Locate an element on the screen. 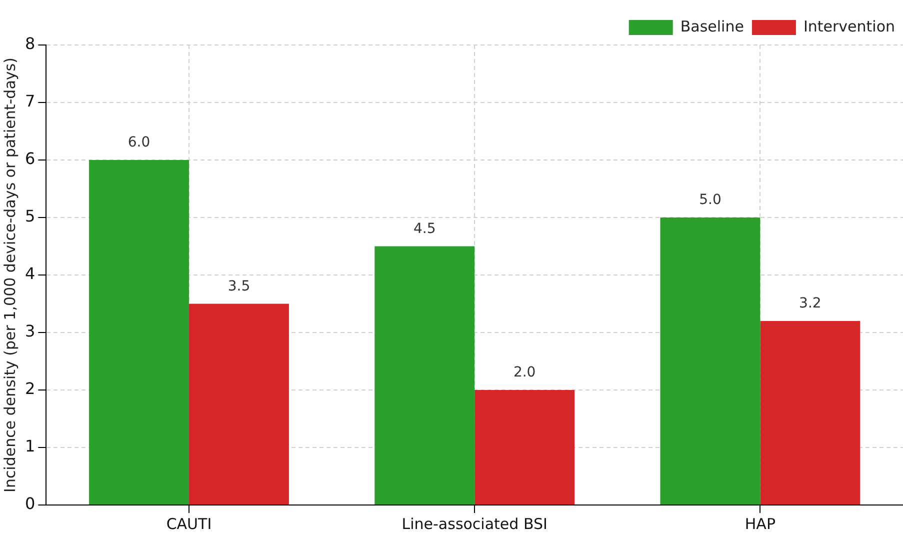  legend-label: Intervention is located at coordinates (849, 26).